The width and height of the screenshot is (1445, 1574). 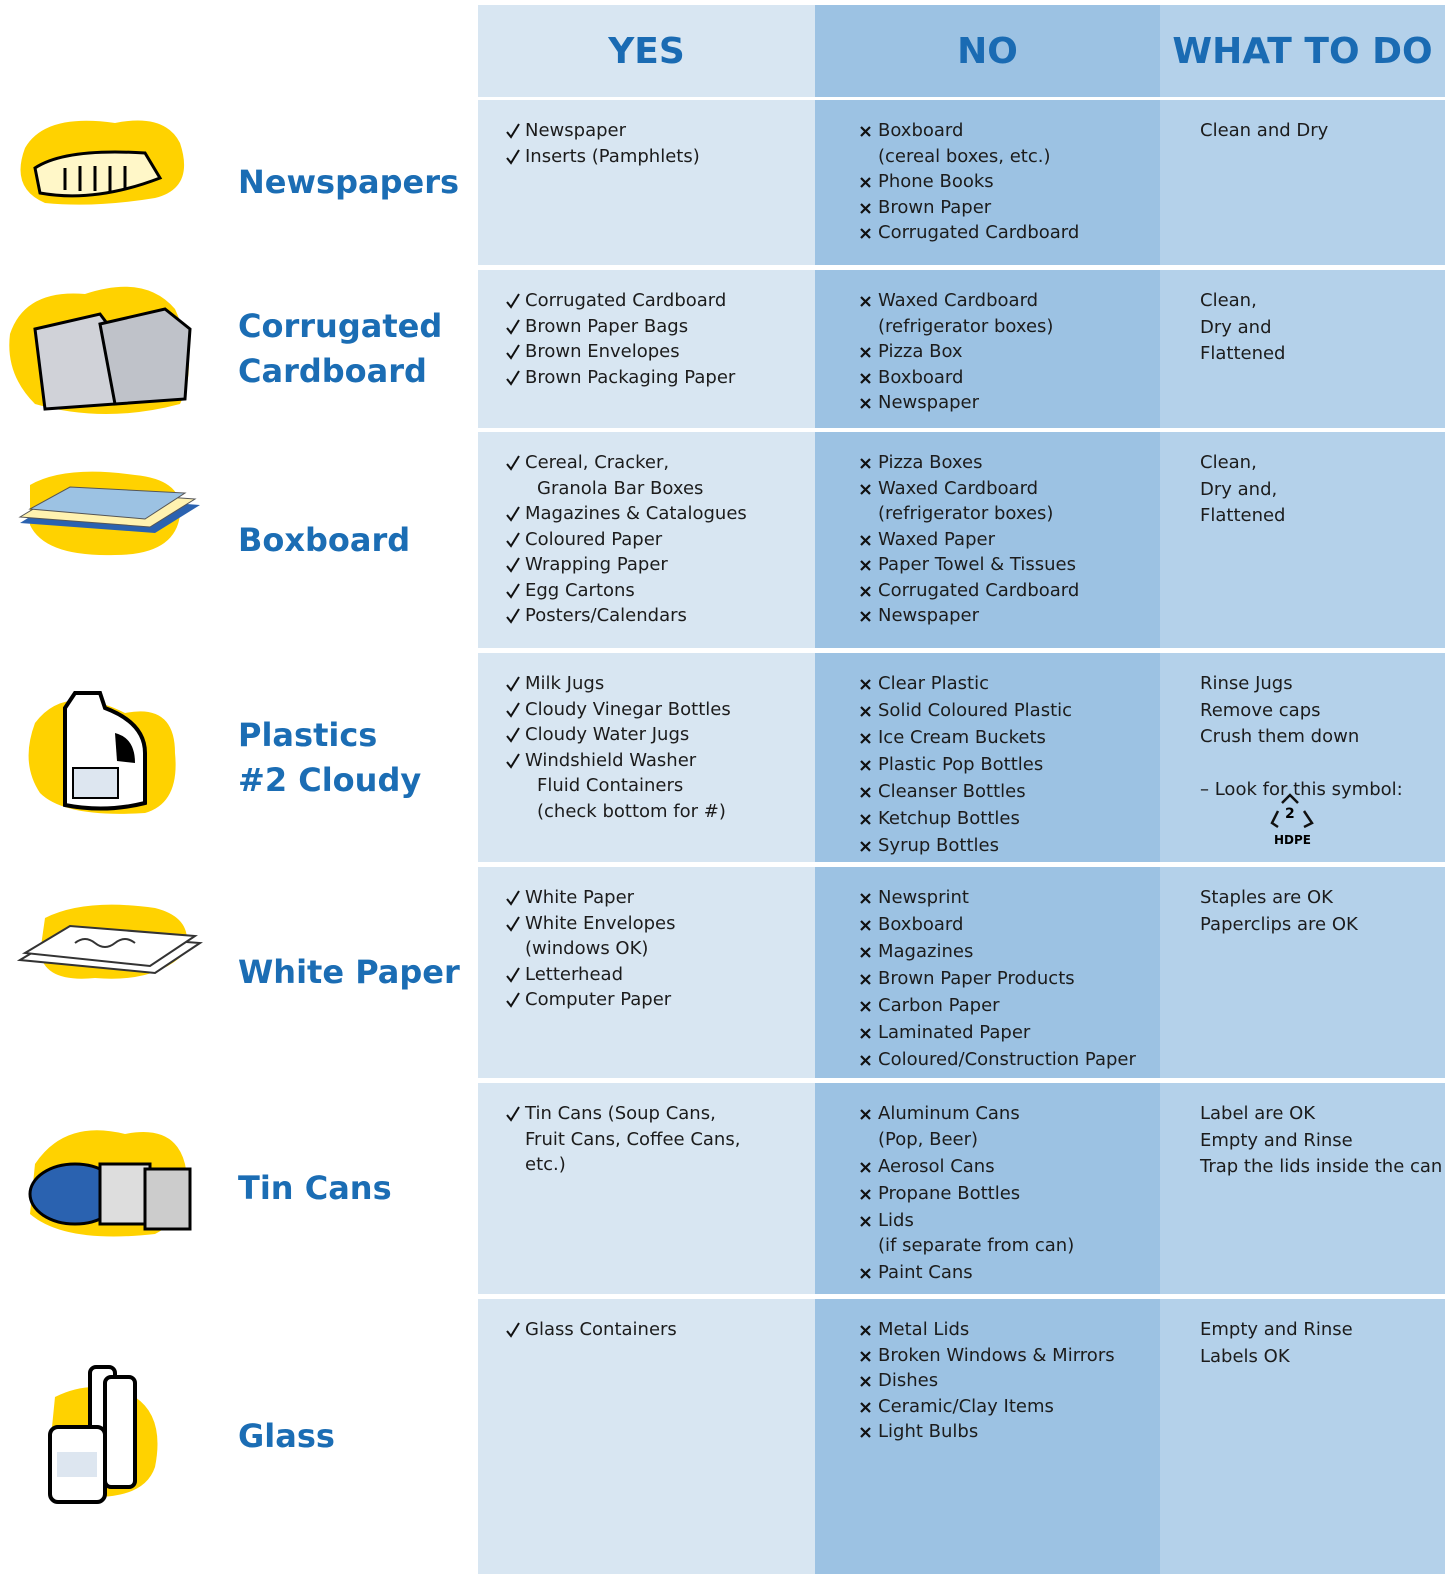 What do you see at coordinates (936, 539) in the screenshot?
I see `no-item: Waxed Paper` at bounding box center [936, 539].